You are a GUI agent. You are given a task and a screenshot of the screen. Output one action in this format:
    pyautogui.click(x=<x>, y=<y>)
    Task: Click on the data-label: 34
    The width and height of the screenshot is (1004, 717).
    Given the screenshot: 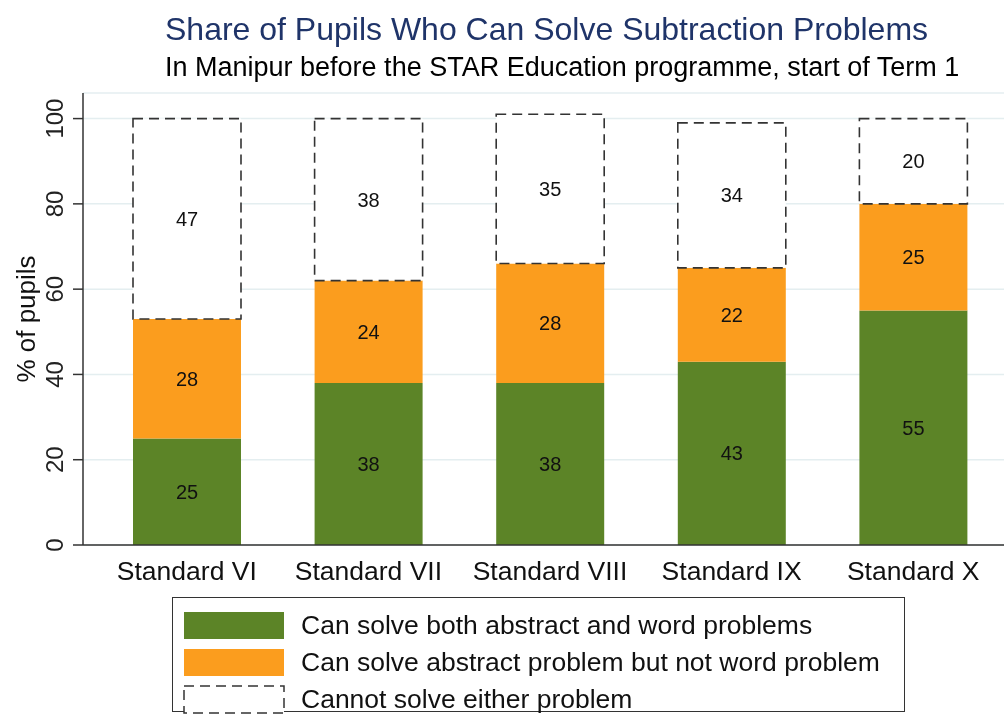 What is the action you would take?
    pyautogui.click(x=731, y=195)
    